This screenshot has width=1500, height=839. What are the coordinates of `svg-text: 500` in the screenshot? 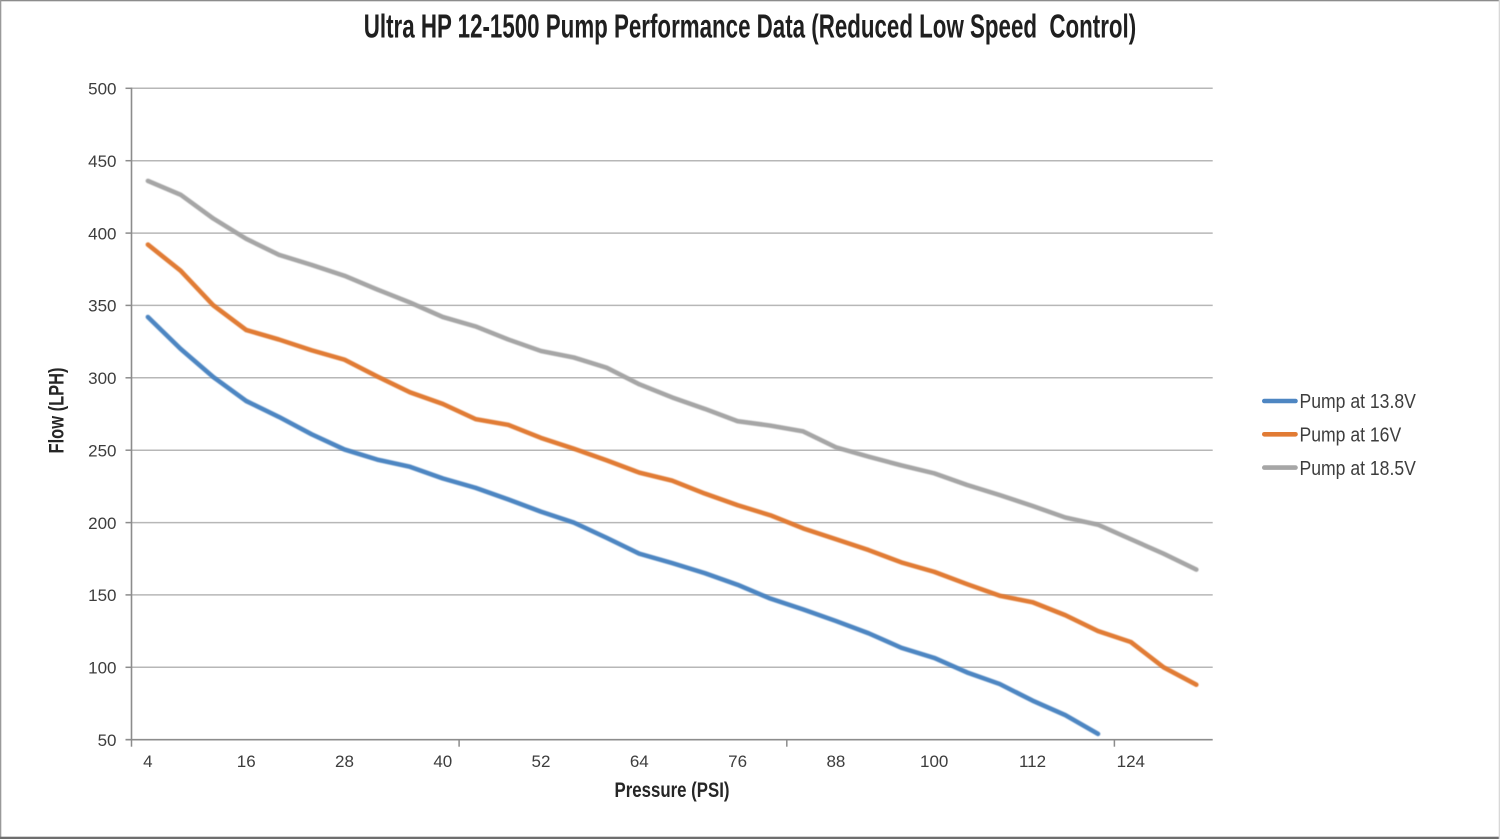 It's located at (102, 89).